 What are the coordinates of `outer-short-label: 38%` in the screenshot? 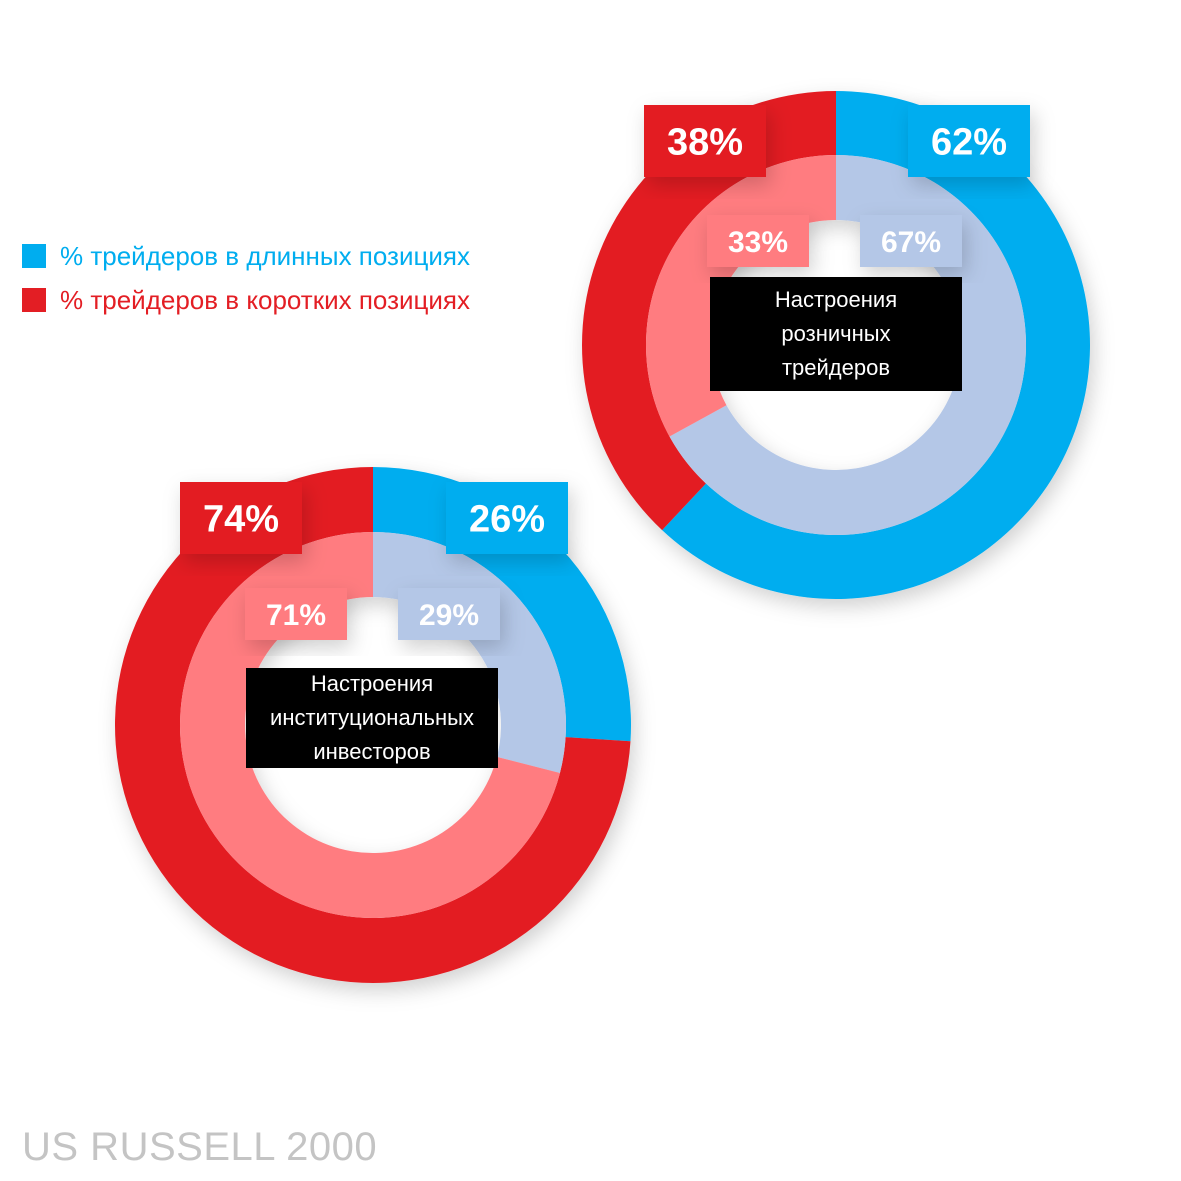 It's located at (705, 141).